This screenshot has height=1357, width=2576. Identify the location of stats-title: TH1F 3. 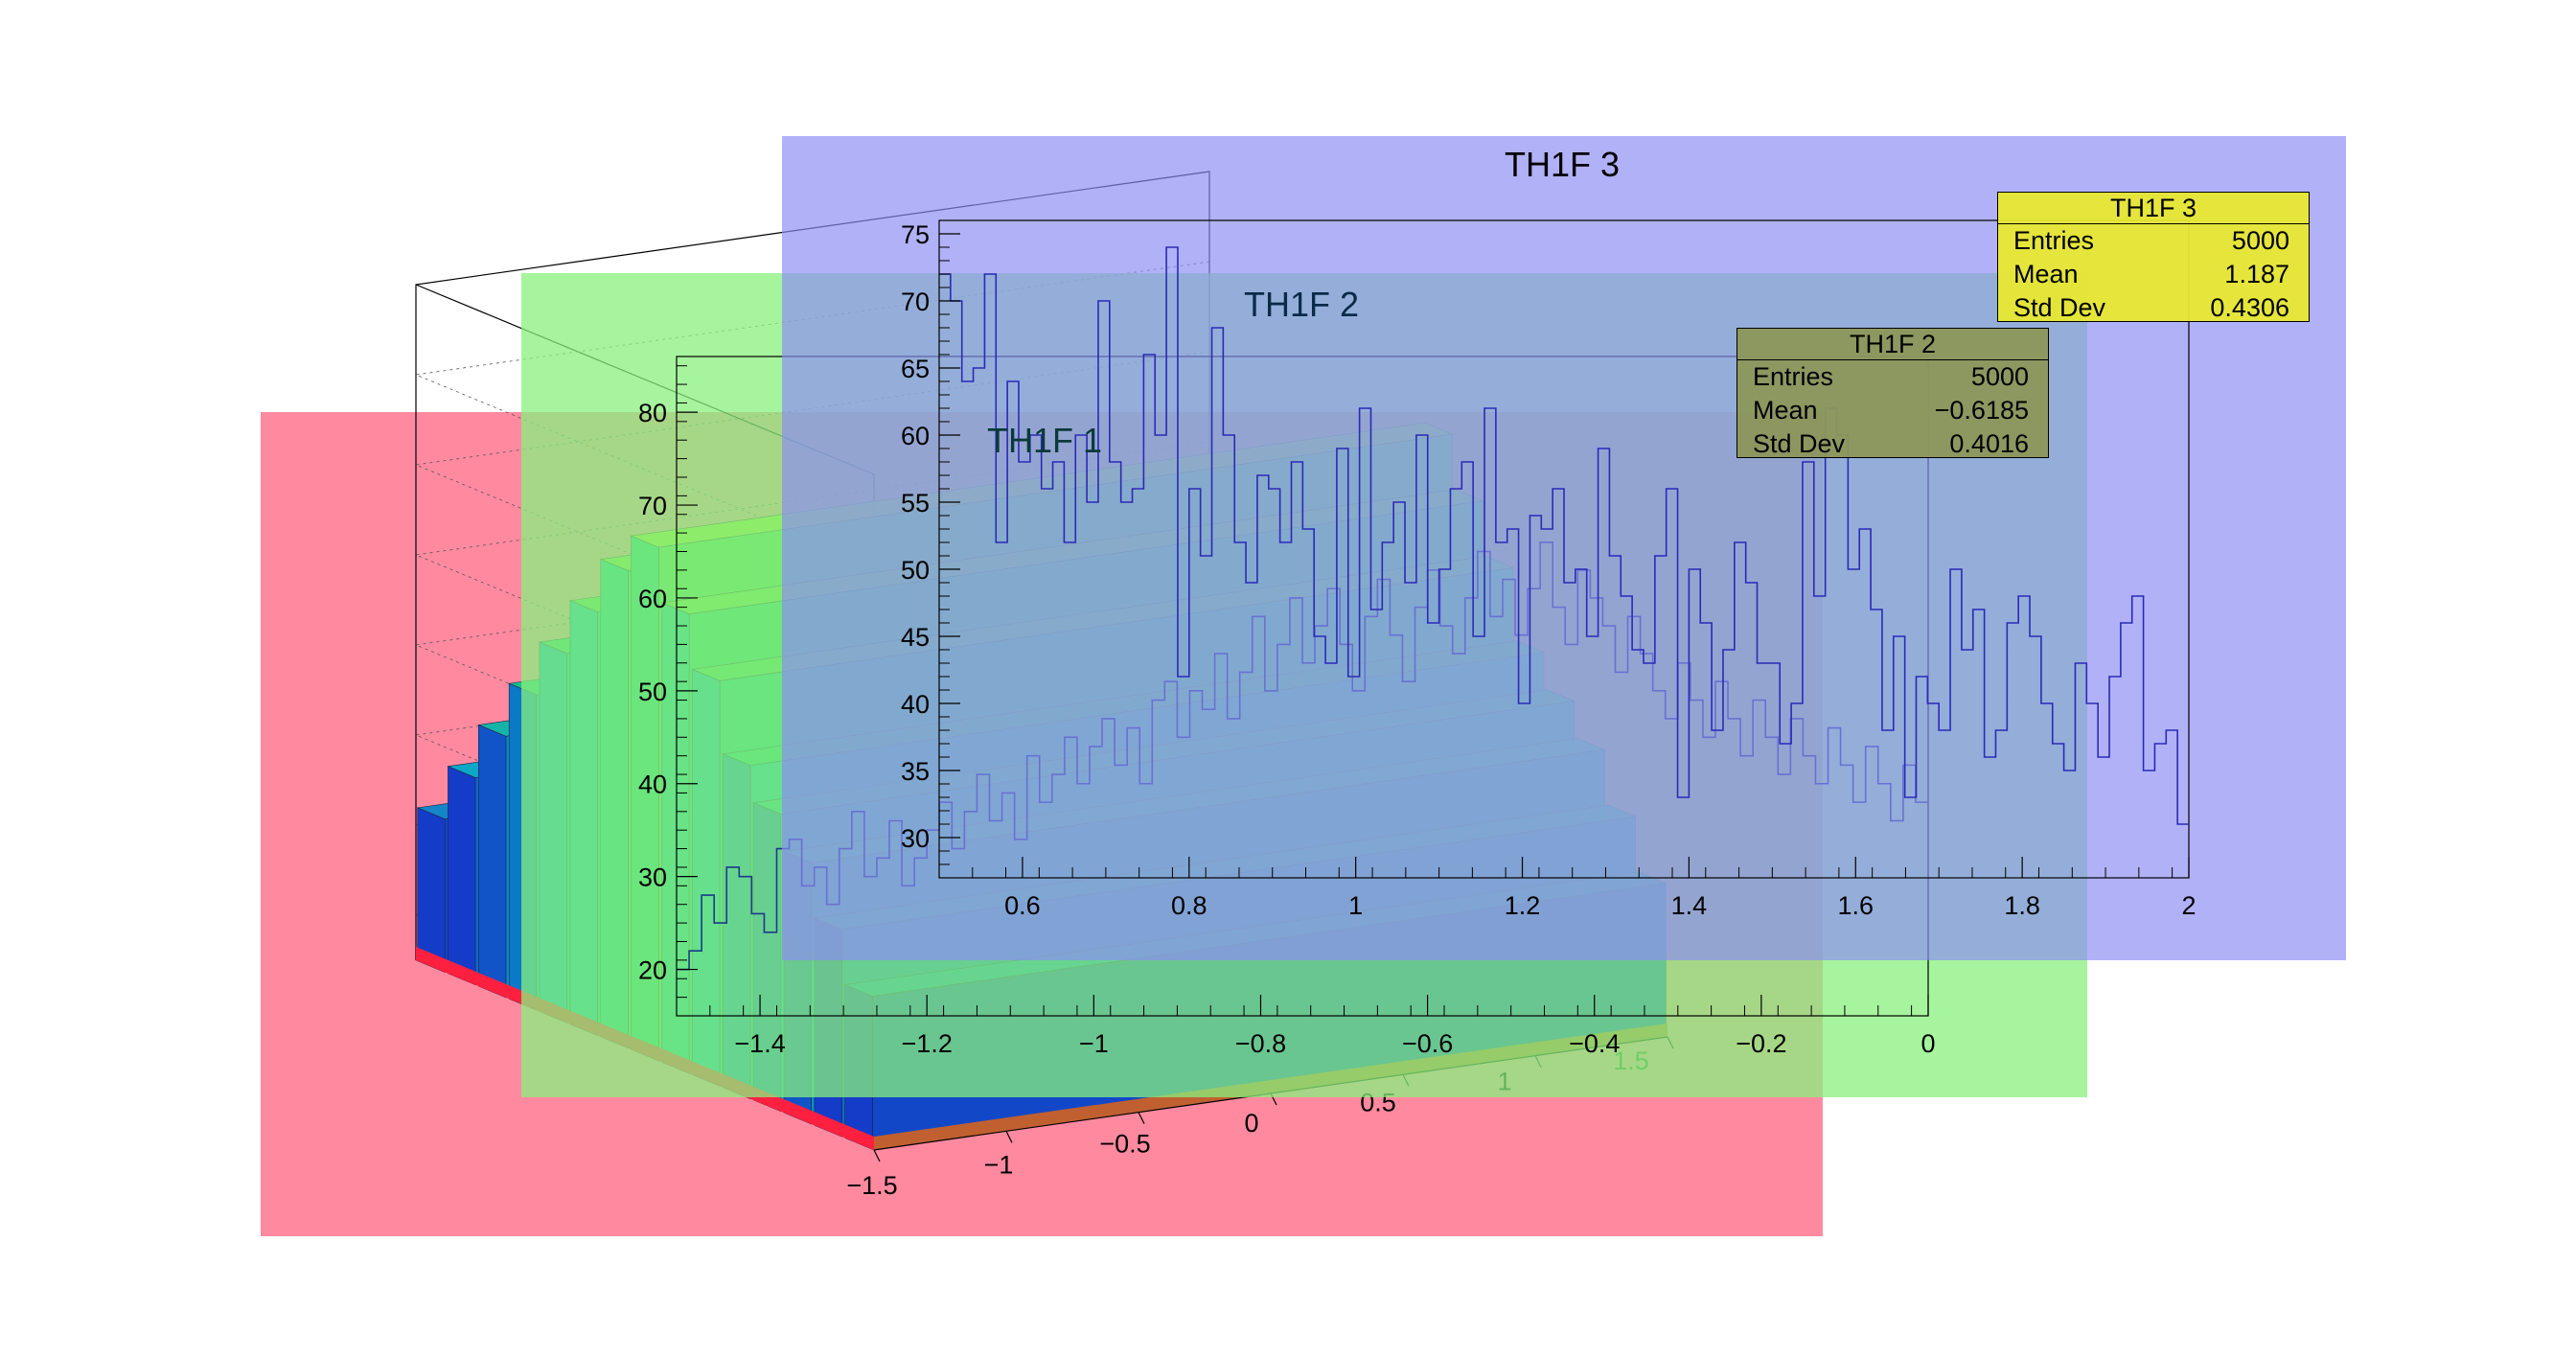
(2153, 208).